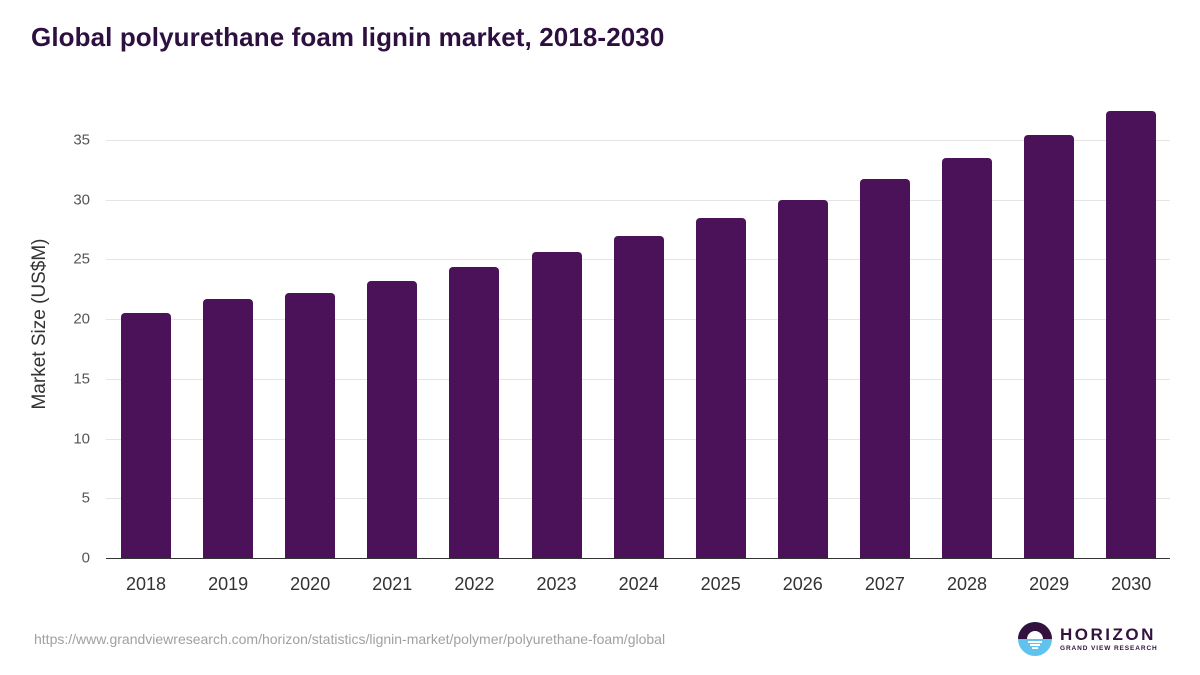 The image size is (1200, 675). What do you see at coordinates (85, 498) in the screenshot?
I see `y-tick-label: 5` at bounding box center [85, 498].